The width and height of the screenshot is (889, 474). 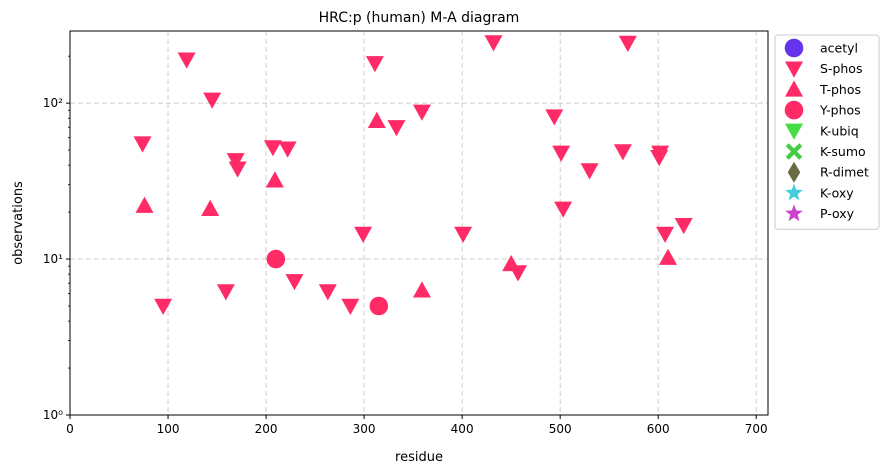 What do you see at coordinates (70, 429) in the screenshot?
I see `x-tick-label: 0` at bounding box center [70, 429].